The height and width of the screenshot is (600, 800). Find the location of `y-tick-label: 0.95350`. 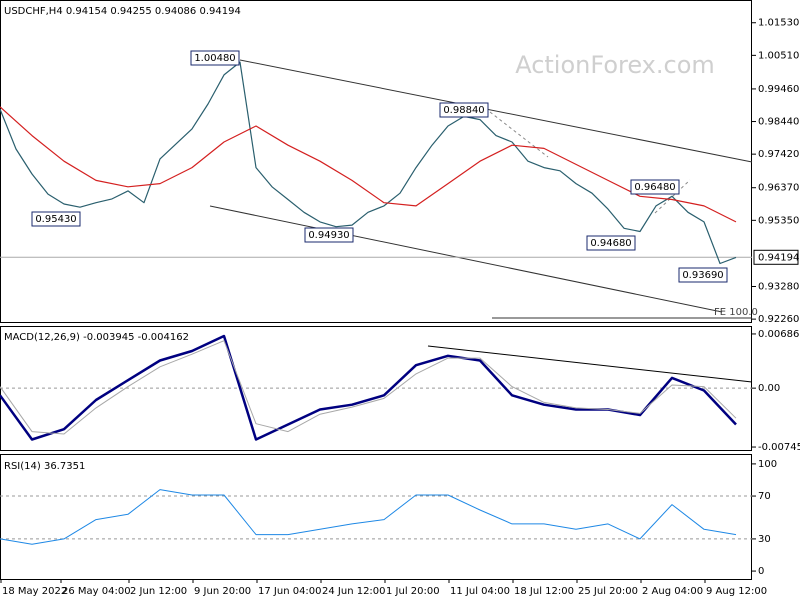

y-tick-label: 0.95350 is located at coordinates (778, 220).